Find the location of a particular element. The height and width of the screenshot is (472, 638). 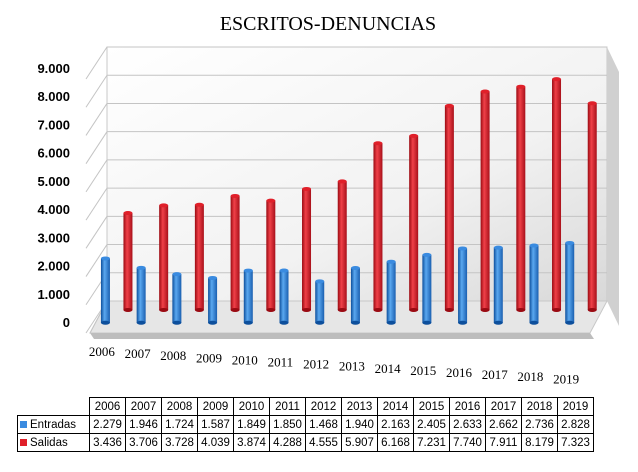

table-year-header: 2006 is located at coordinates (107, 406).